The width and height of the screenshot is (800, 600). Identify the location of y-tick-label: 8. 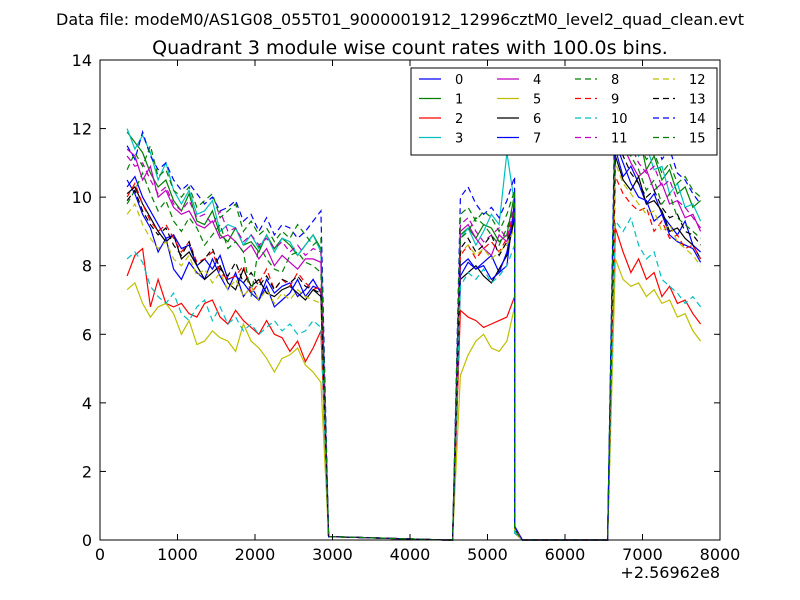
(87, 266).